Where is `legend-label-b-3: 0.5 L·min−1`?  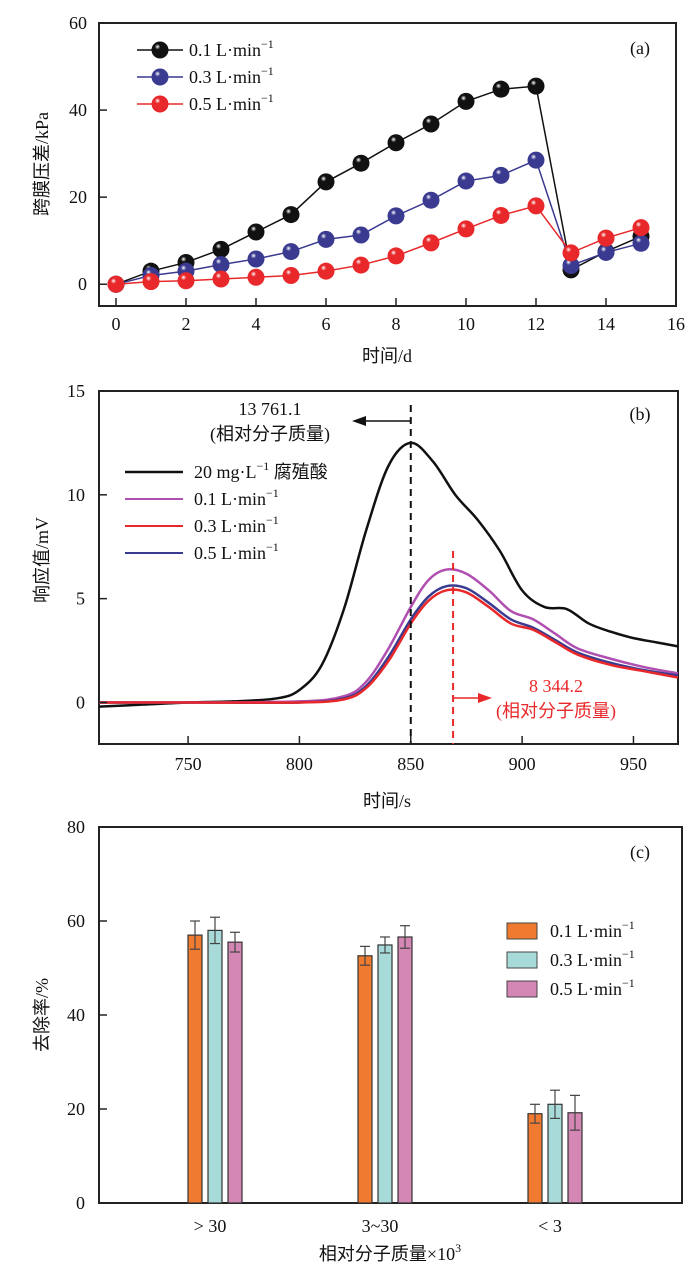
legend-label-b-3: 0.5 L·min−1 is located at coordinates (236, 551).